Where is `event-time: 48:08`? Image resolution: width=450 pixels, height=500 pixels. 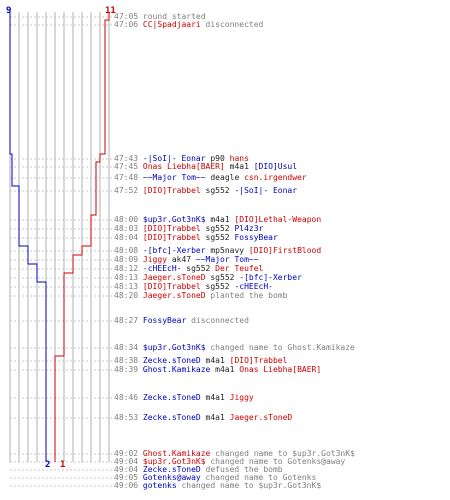
event-time: 48:08 is located at coordinates (126, 250).